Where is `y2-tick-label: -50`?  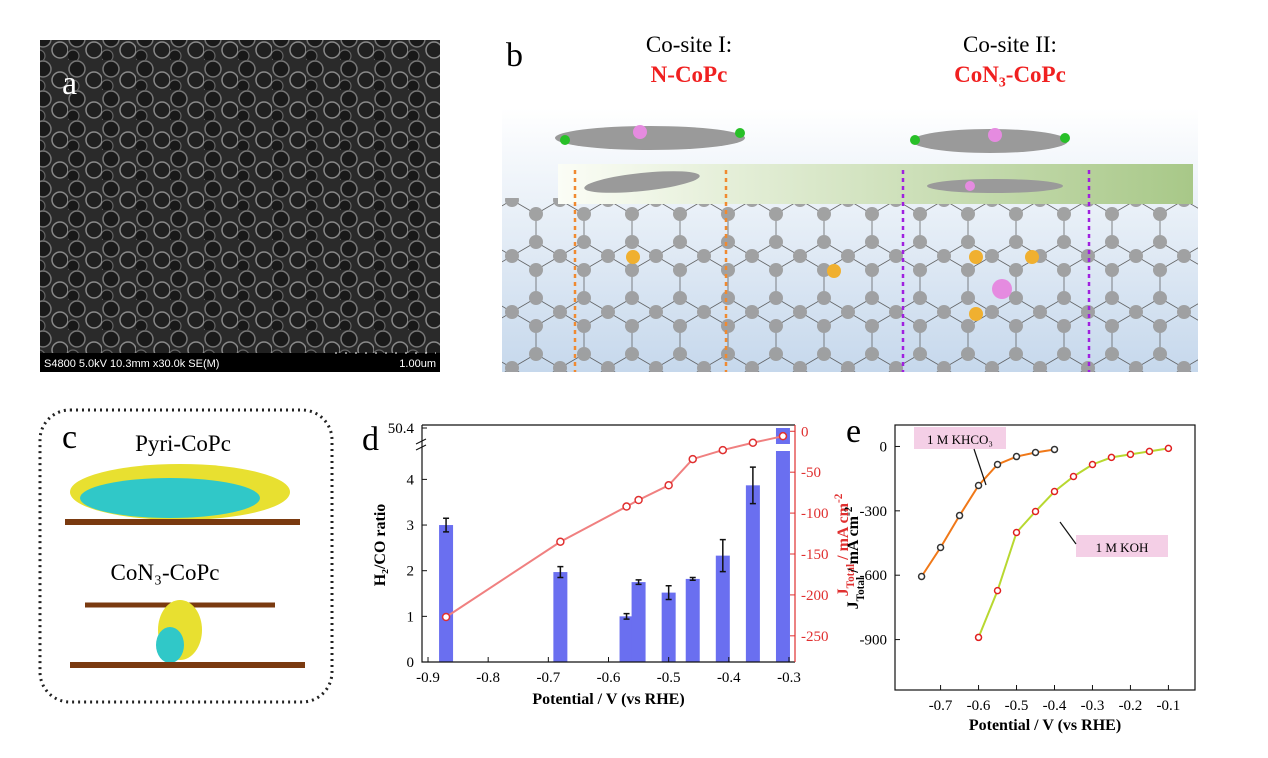
y2-tick-label: -50 is located at coordinates (811, 473).